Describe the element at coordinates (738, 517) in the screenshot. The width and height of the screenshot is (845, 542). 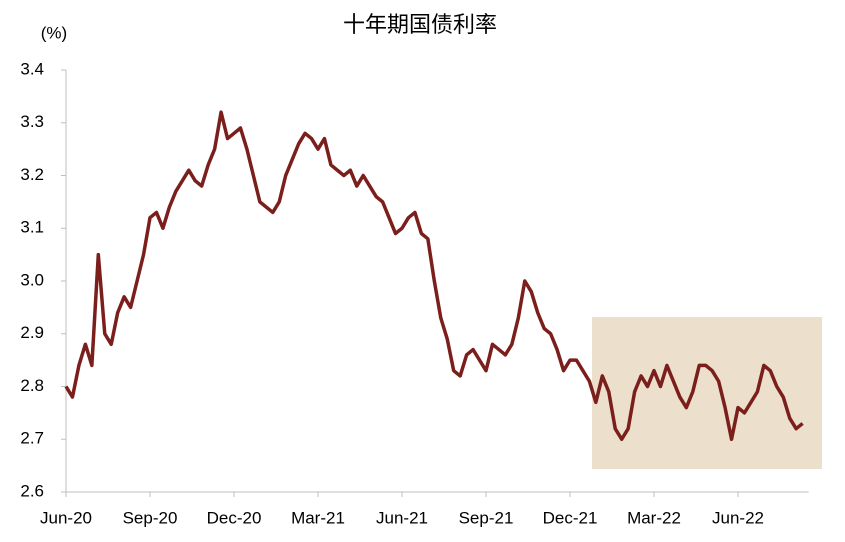
I see `x-tick-label: Jun-22` at that location.